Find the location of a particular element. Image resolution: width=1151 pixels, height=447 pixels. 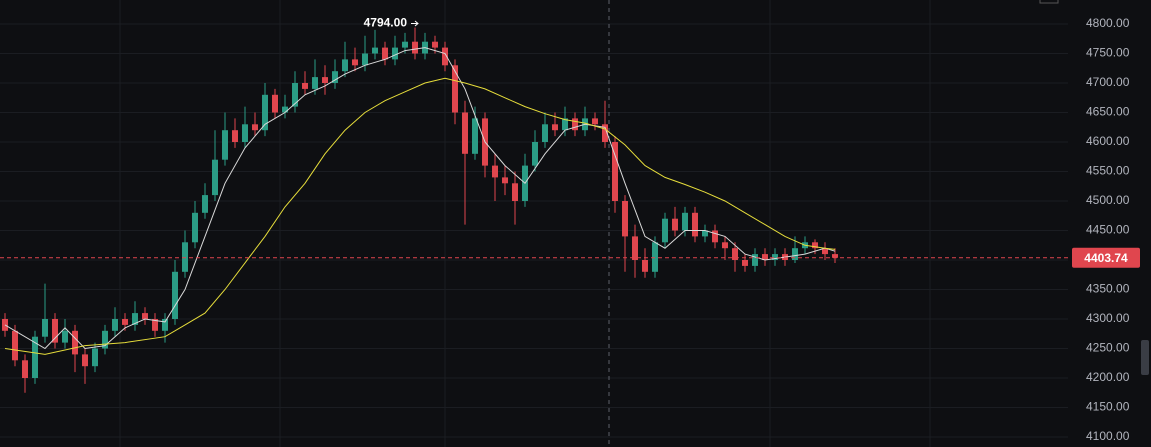

high-label: 4794.00 is located at coordinates (386, 23).